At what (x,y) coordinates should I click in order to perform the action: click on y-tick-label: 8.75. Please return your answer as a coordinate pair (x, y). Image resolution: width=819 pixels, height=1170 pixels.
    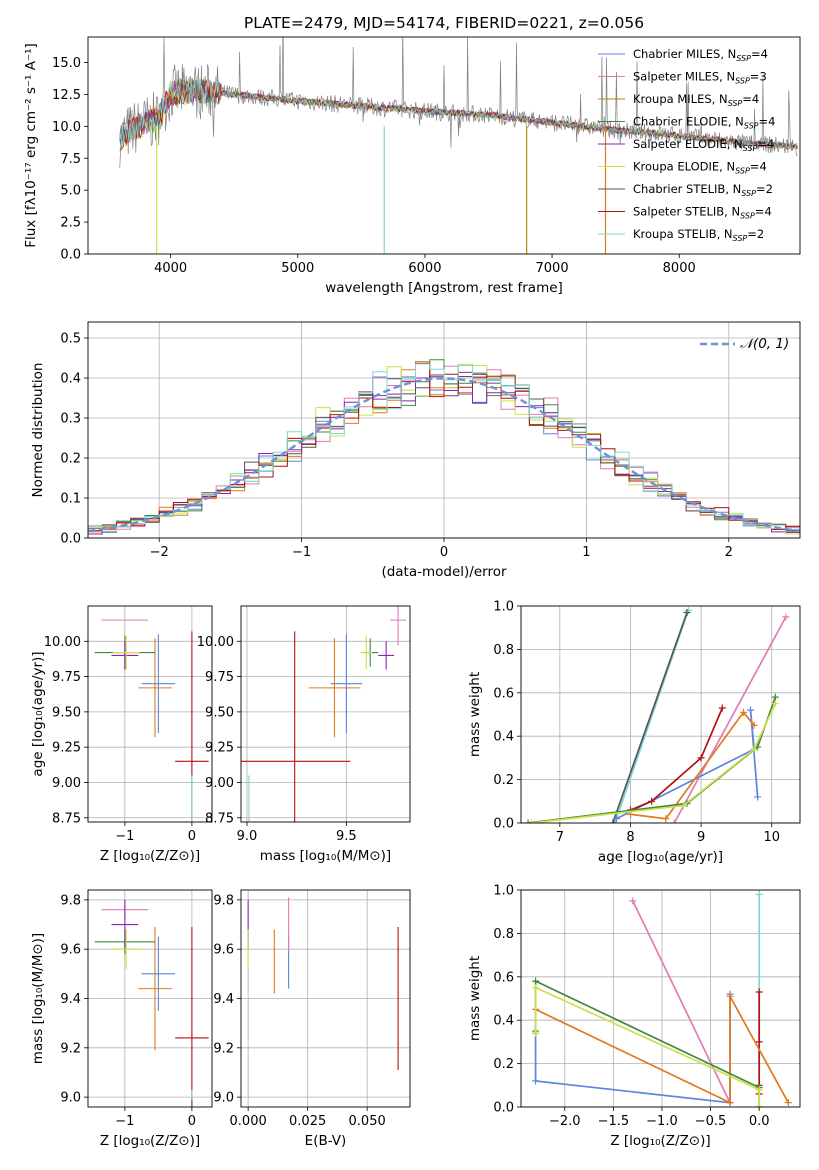
    Looking at the image, I should click on (66, 818).